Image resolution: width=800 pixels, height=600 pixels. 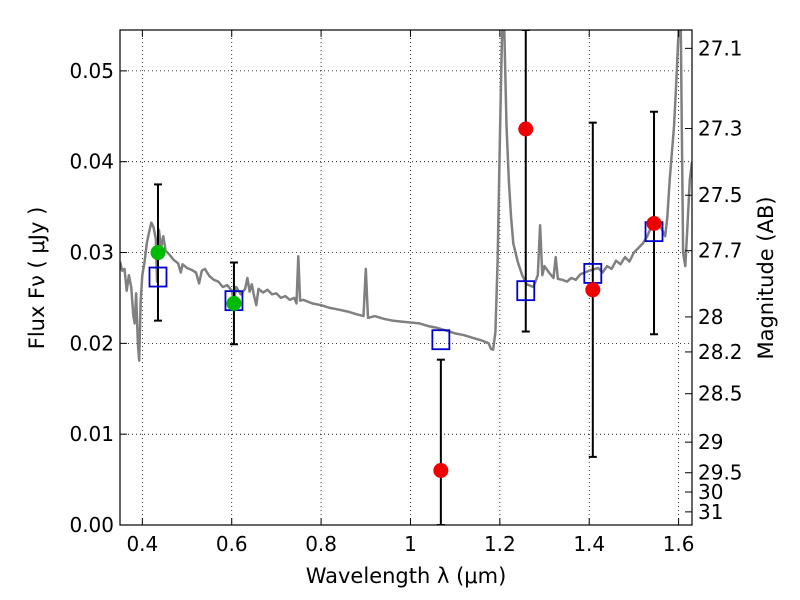 What do you see at coordinates (720, 394) in the screenshot?
I see `right-tick-label: 28.5` at bounding box center [720, 394].